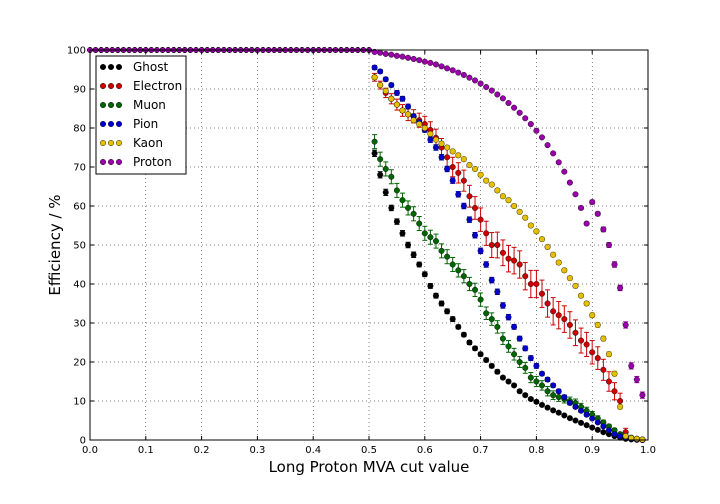  Describe the element at coordinates (481, 450) in the screenshot. I see `x-tick-label: 0.7` at that location.